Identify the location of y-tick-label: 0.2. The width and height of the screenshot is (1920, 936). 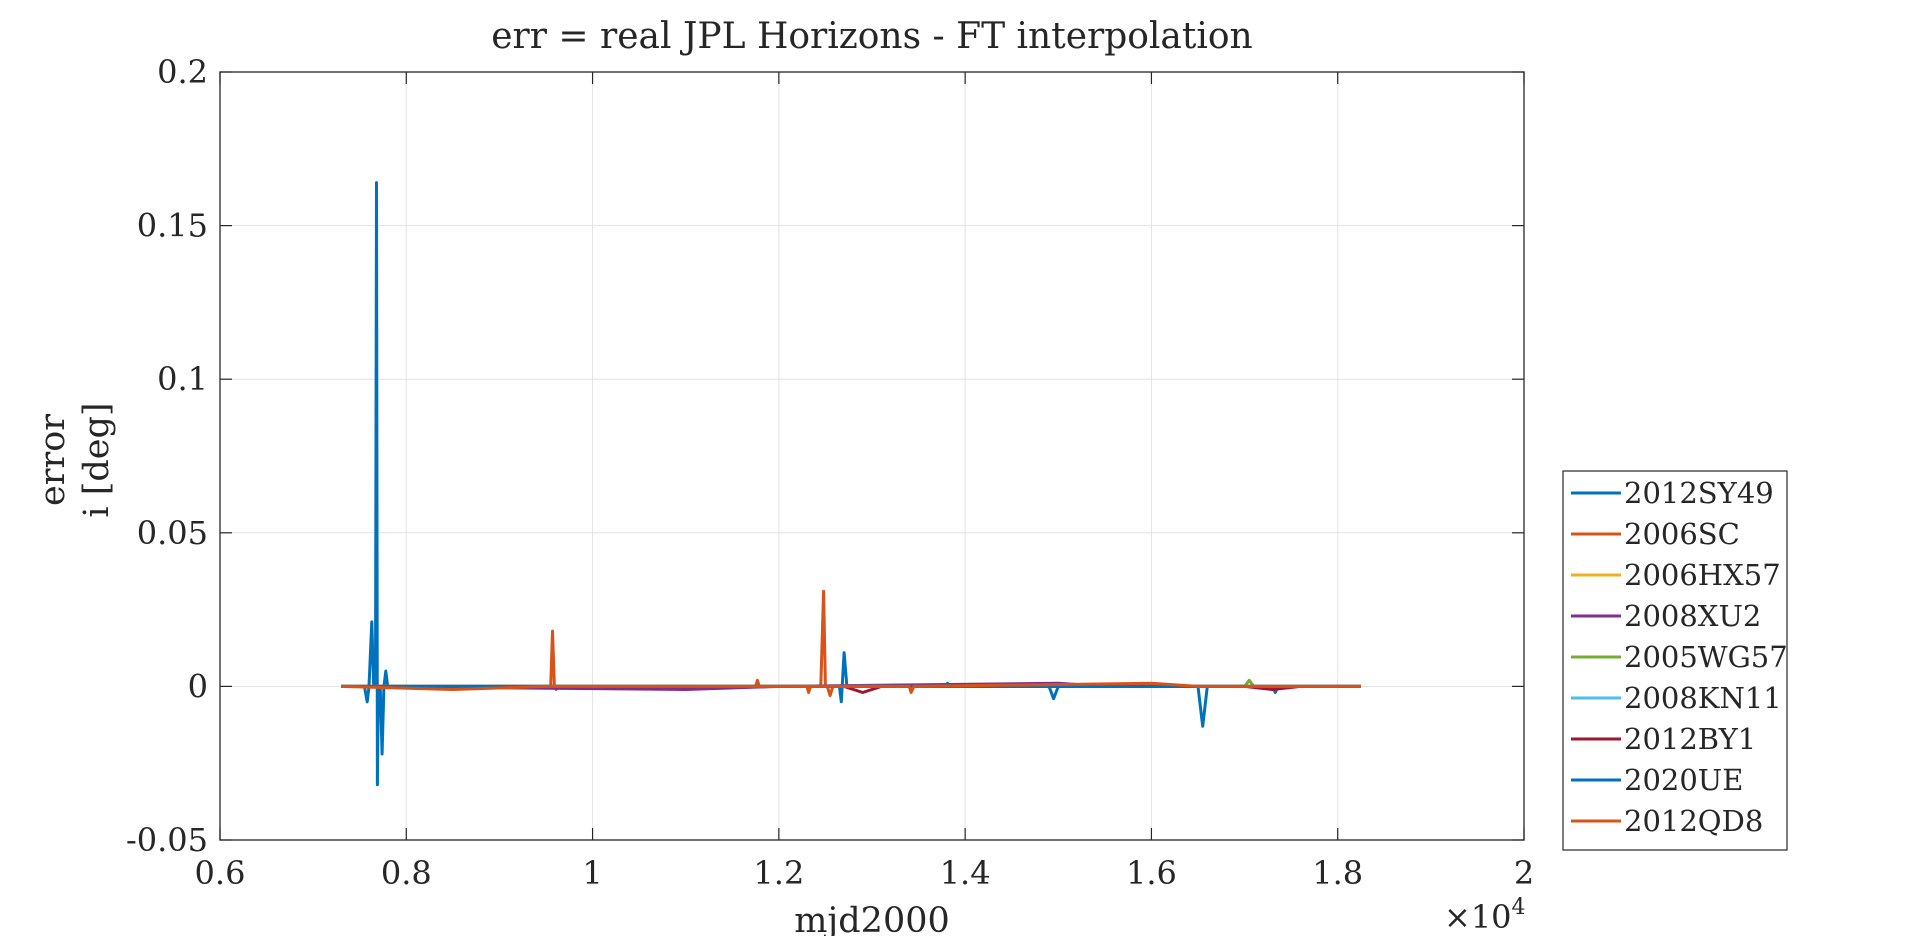
(182, 72).